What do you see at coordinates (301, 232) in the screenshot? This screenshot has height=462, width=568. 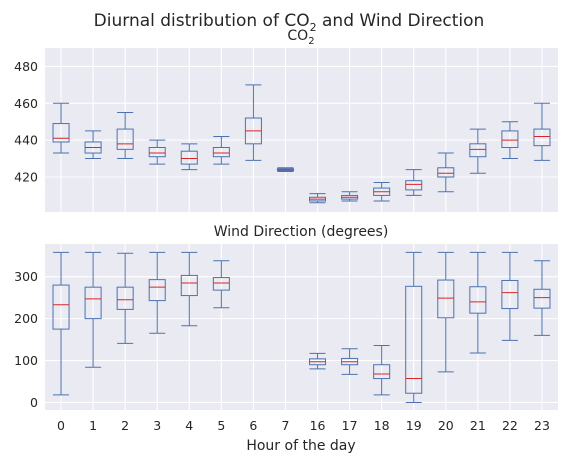 I see `wind-panel-title: Wind Direction (degrees)` at bounding box center [301, 232].